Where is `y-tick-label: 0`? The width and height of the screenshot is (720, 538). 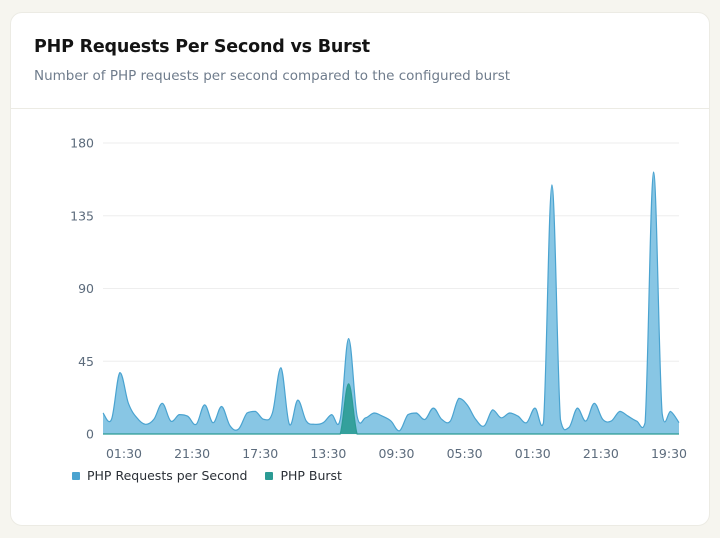
y-tick-label: 0 is located at coordinates (90, 434).